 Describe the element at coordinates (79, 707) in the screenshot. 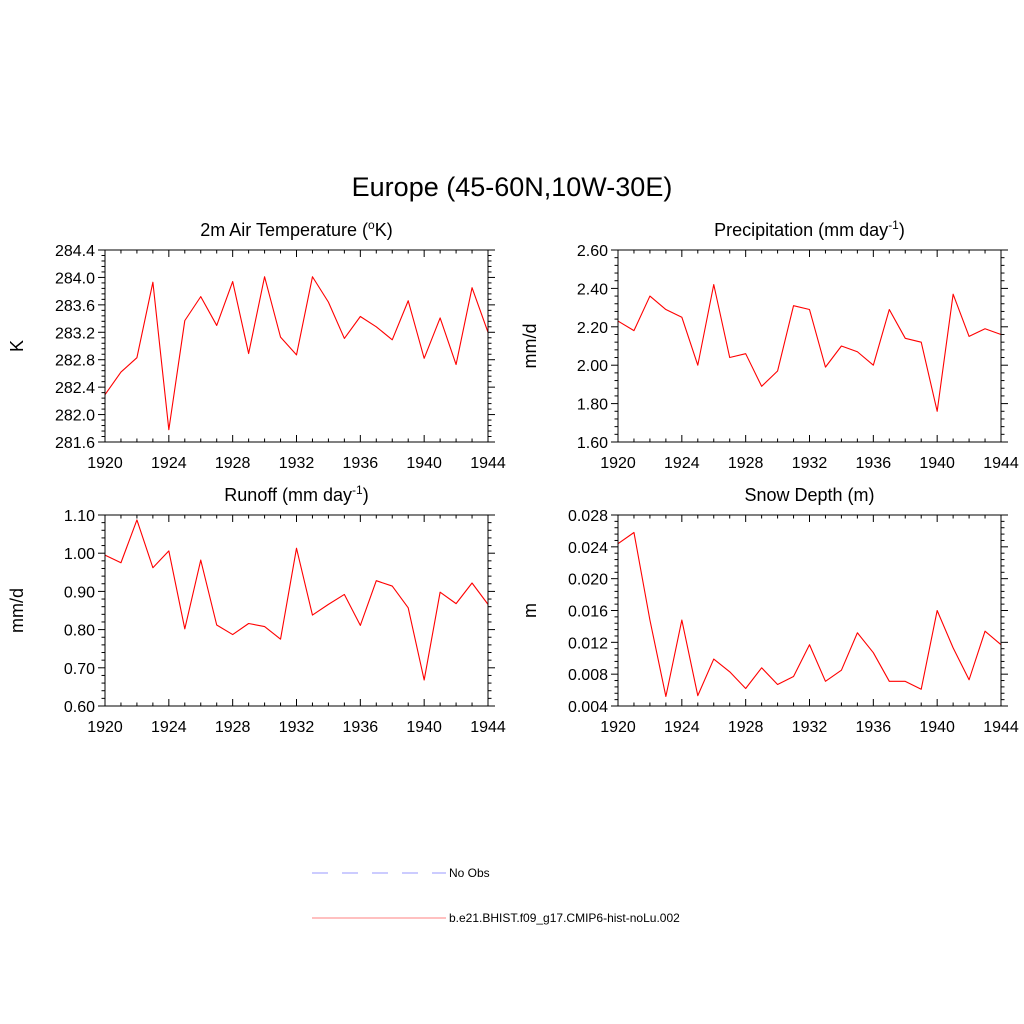

I see `y-tick-label: 0.60` at that location.